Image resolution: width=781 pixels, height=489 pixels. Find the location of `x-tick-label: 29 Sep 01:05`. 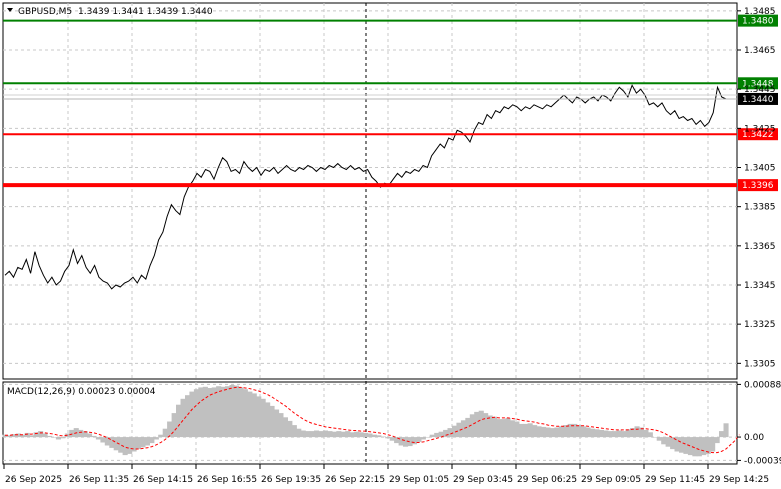

x-tick-label: 29 Sep 01:05 is located at coordinates (419, 480).